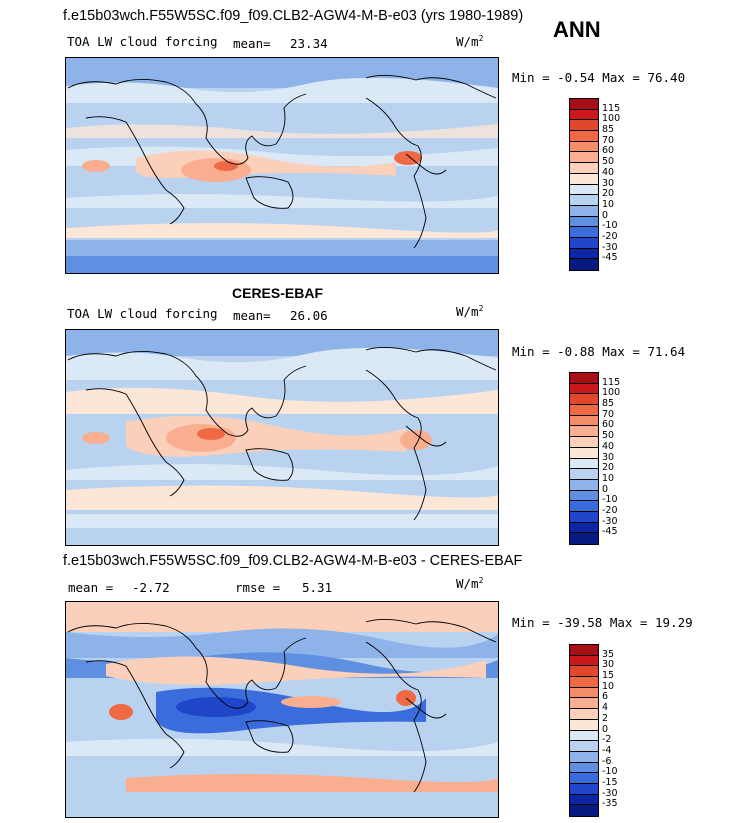 The image size is (733, 823). I want to click on colorbar-tick-label: 6, so click(605, 697).